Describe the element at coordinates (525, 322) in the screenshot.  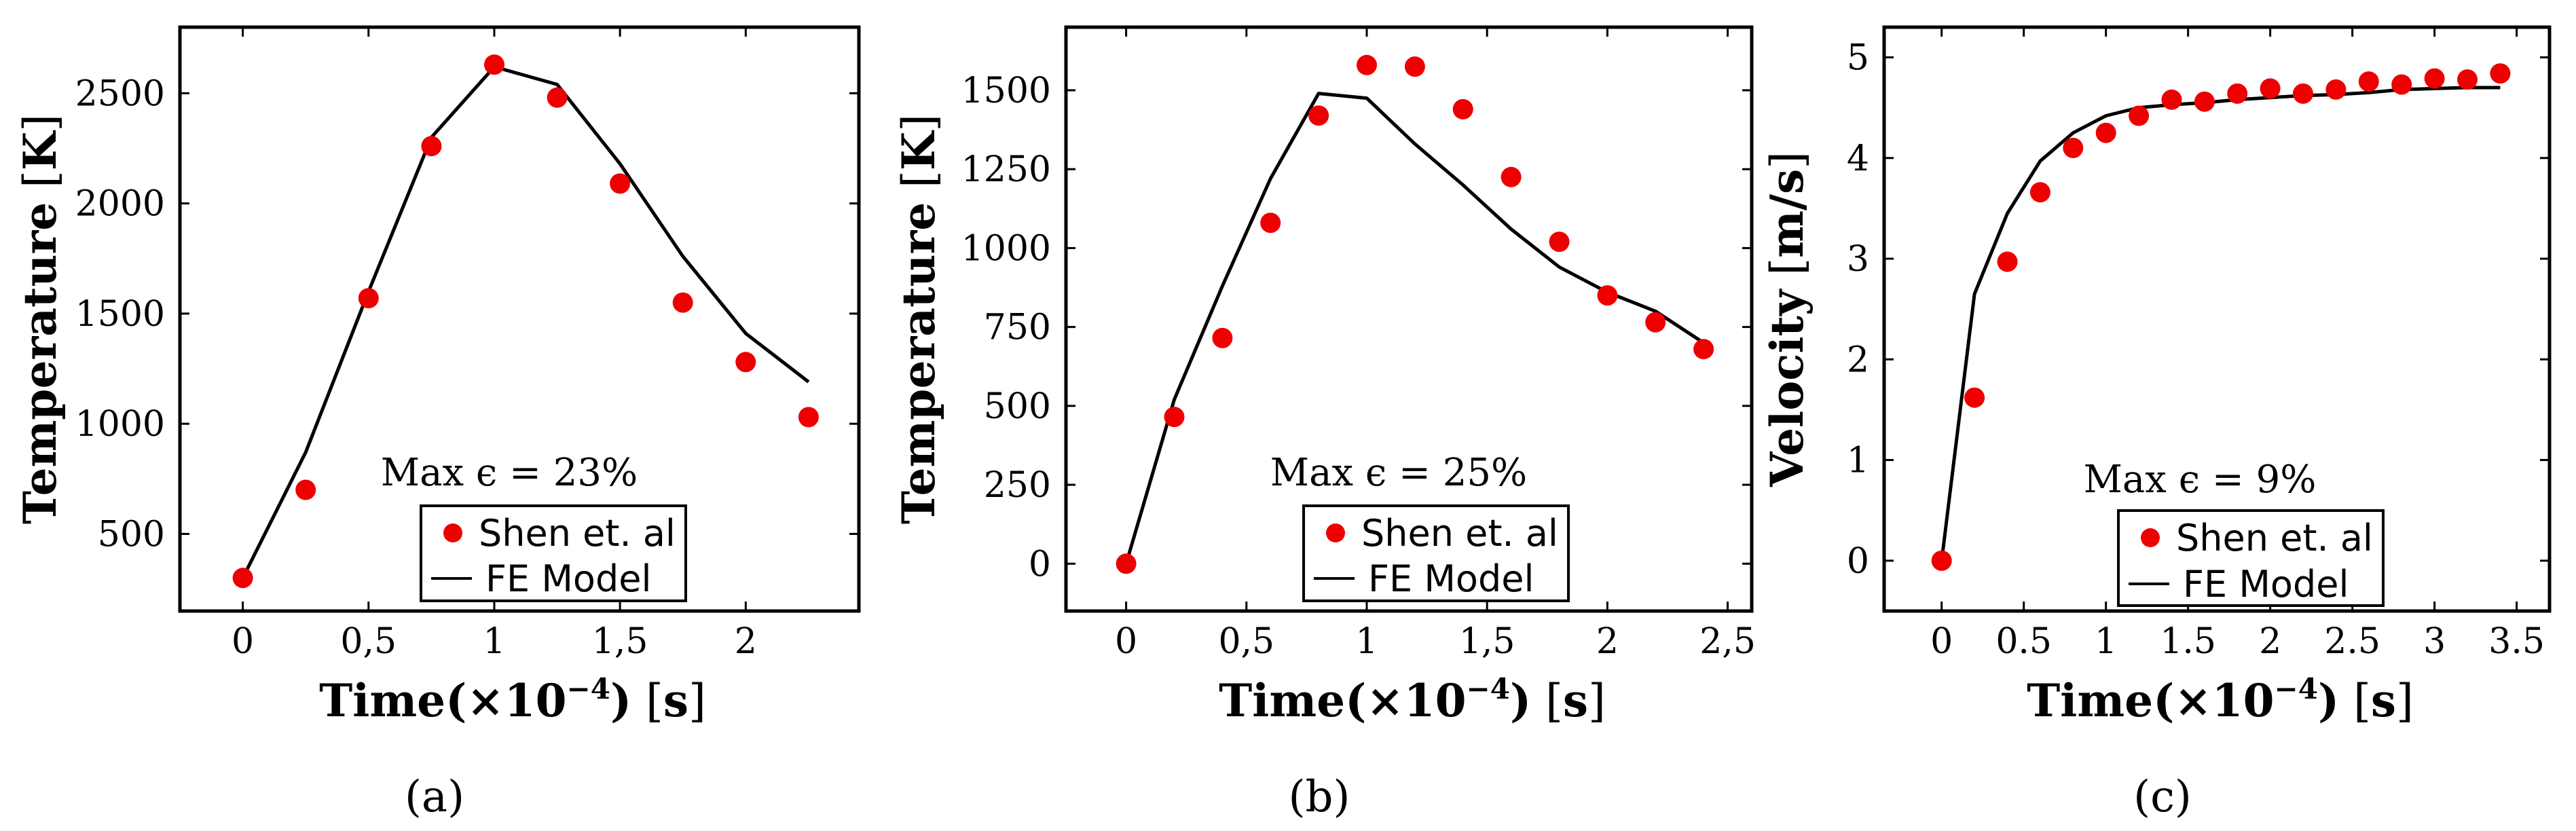
I see `series-line-fe-model-a` at that location.